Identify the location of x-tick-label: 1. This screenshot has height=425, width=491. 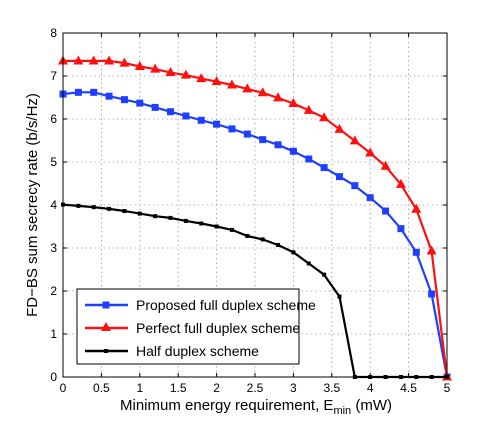
(139, 388).